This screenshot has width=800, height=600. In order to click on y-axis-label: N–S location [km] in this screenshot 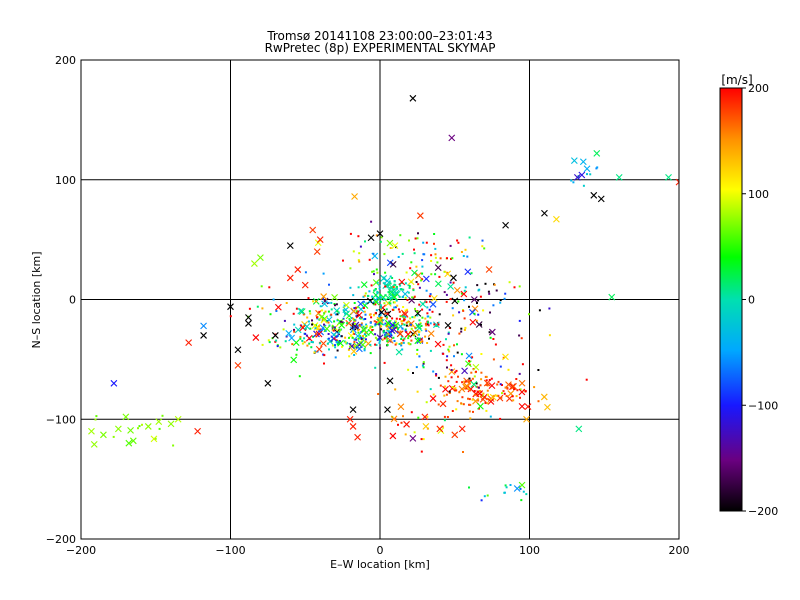, I will do `click(36, 299)`.